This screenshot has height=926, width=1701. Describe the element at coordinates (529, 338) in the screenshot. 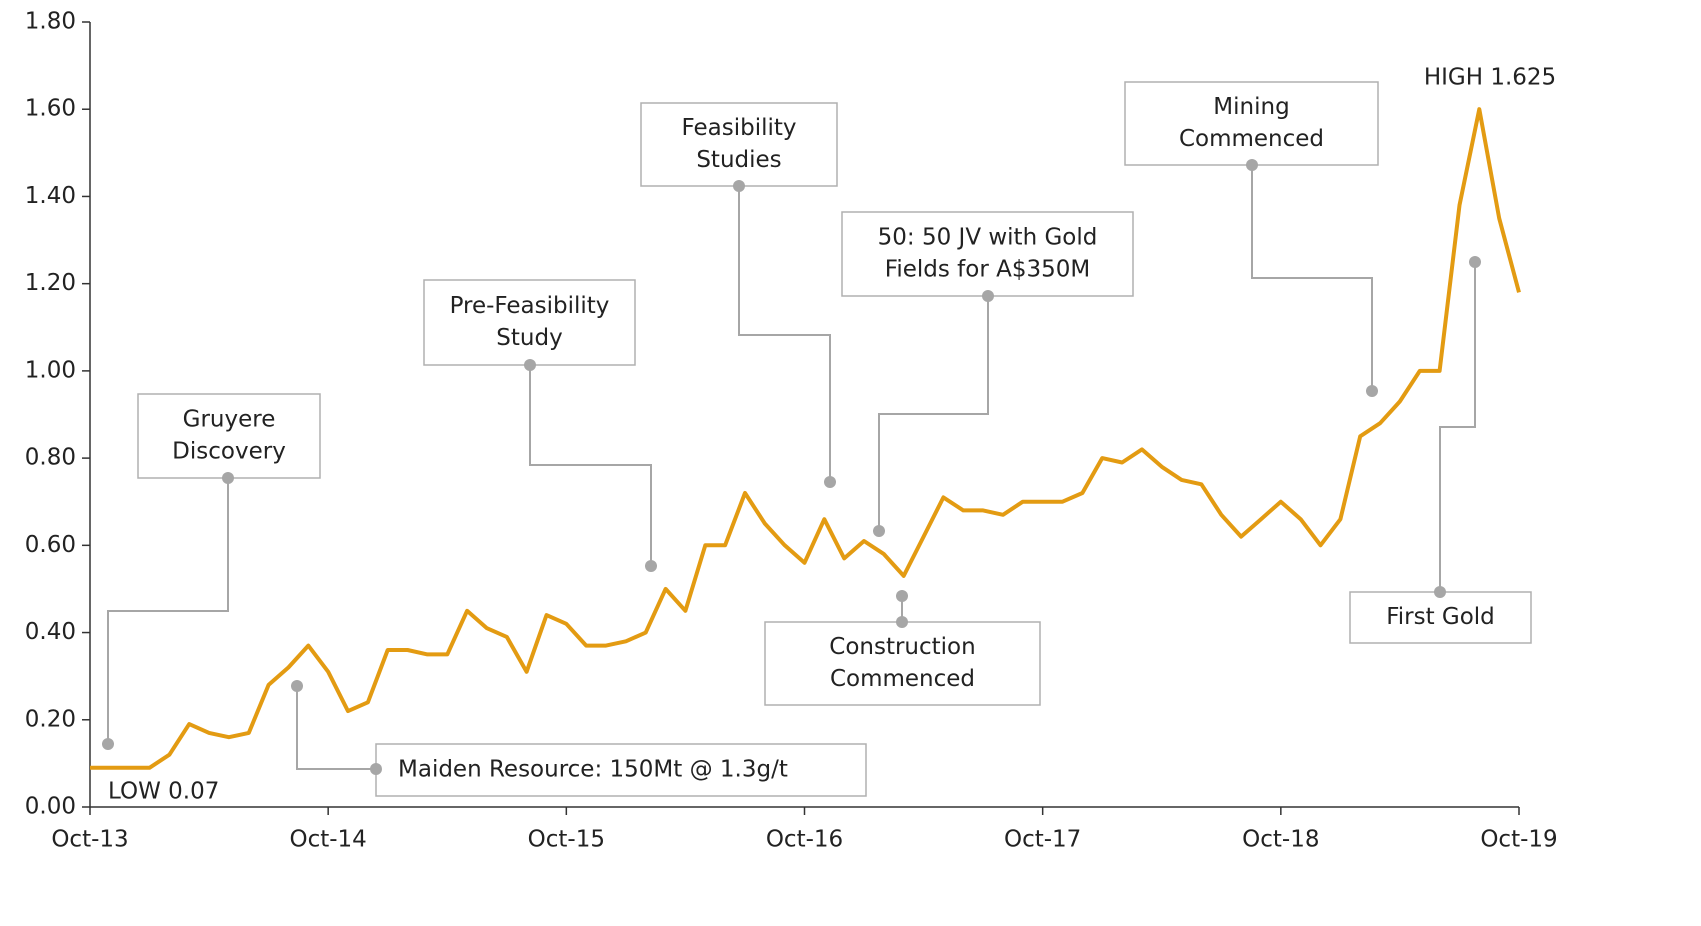

I see `annotation-text: Study` at that location.